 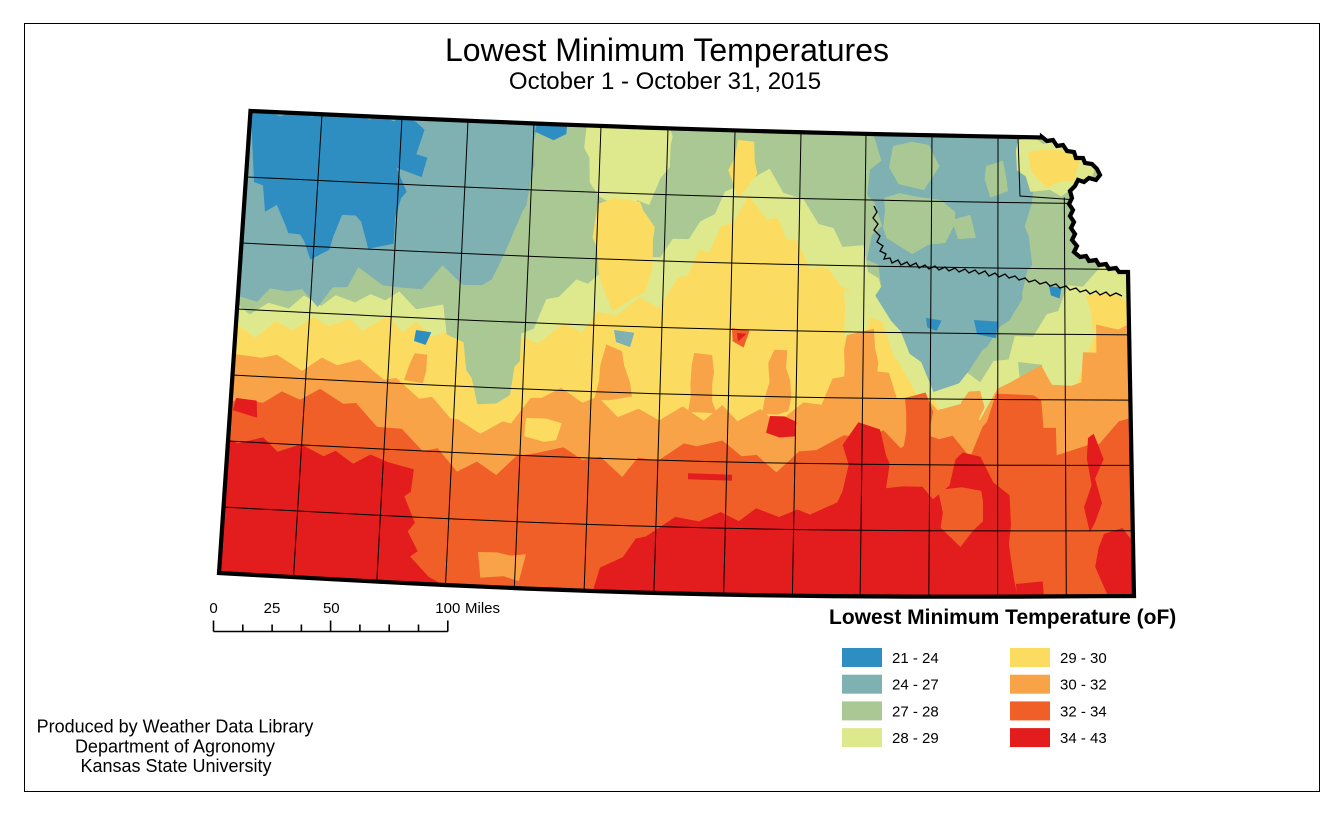 I want to click on svg-text:Lowest Minimum Temperature (oF: Lowest Minimum Temperature (oF), so click(x=1002, y=617).